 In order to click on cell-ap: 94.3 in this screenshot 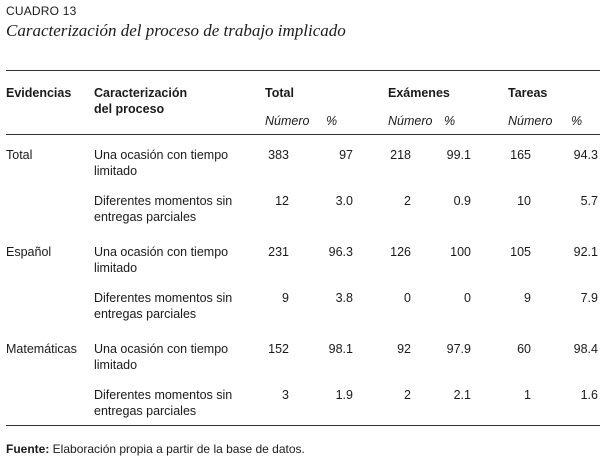, I will do `click(585, 155)`.